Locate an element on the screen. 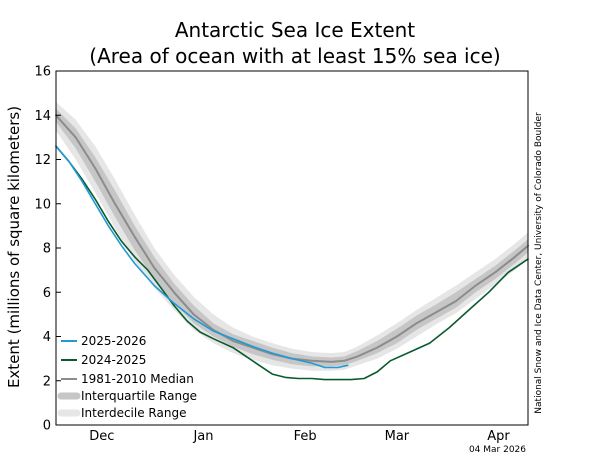 The width and height of the screenshot is (590, 472). y-tick-label: 0 is located at coordinates (47, 426).